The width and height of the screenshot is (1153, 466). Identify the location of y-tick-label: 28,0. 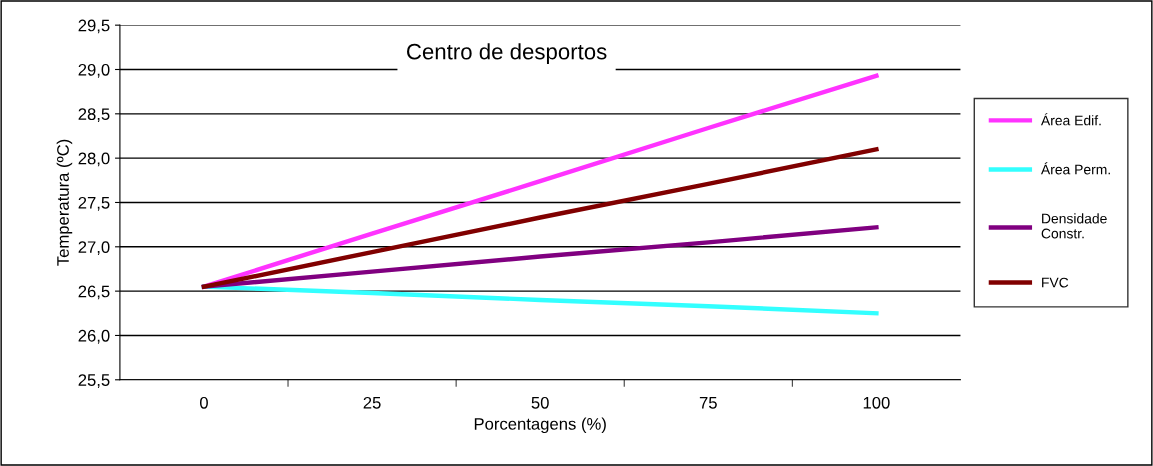
(94, 159).